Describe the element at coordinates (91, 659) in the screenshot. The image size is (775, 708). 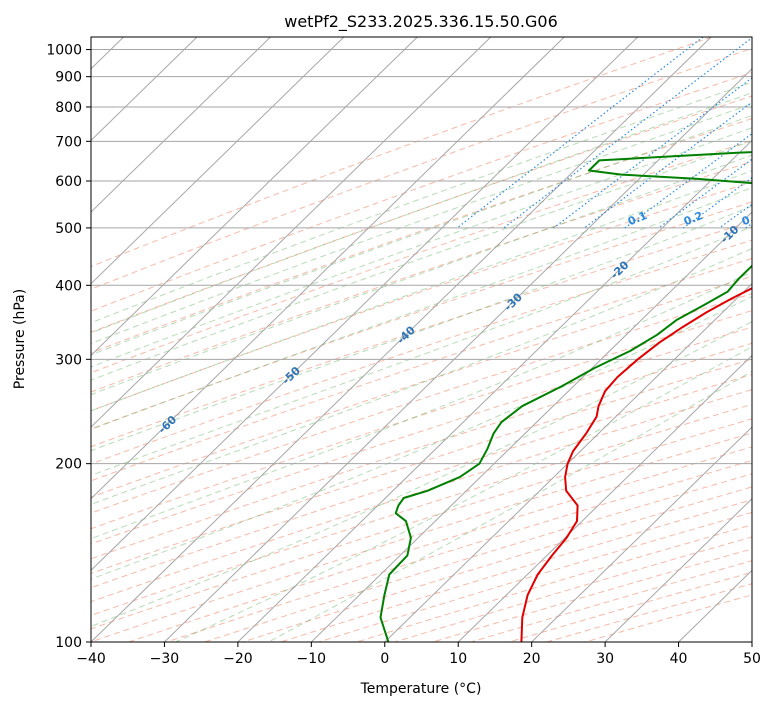
I see `x-tick-label: −40` at that location.